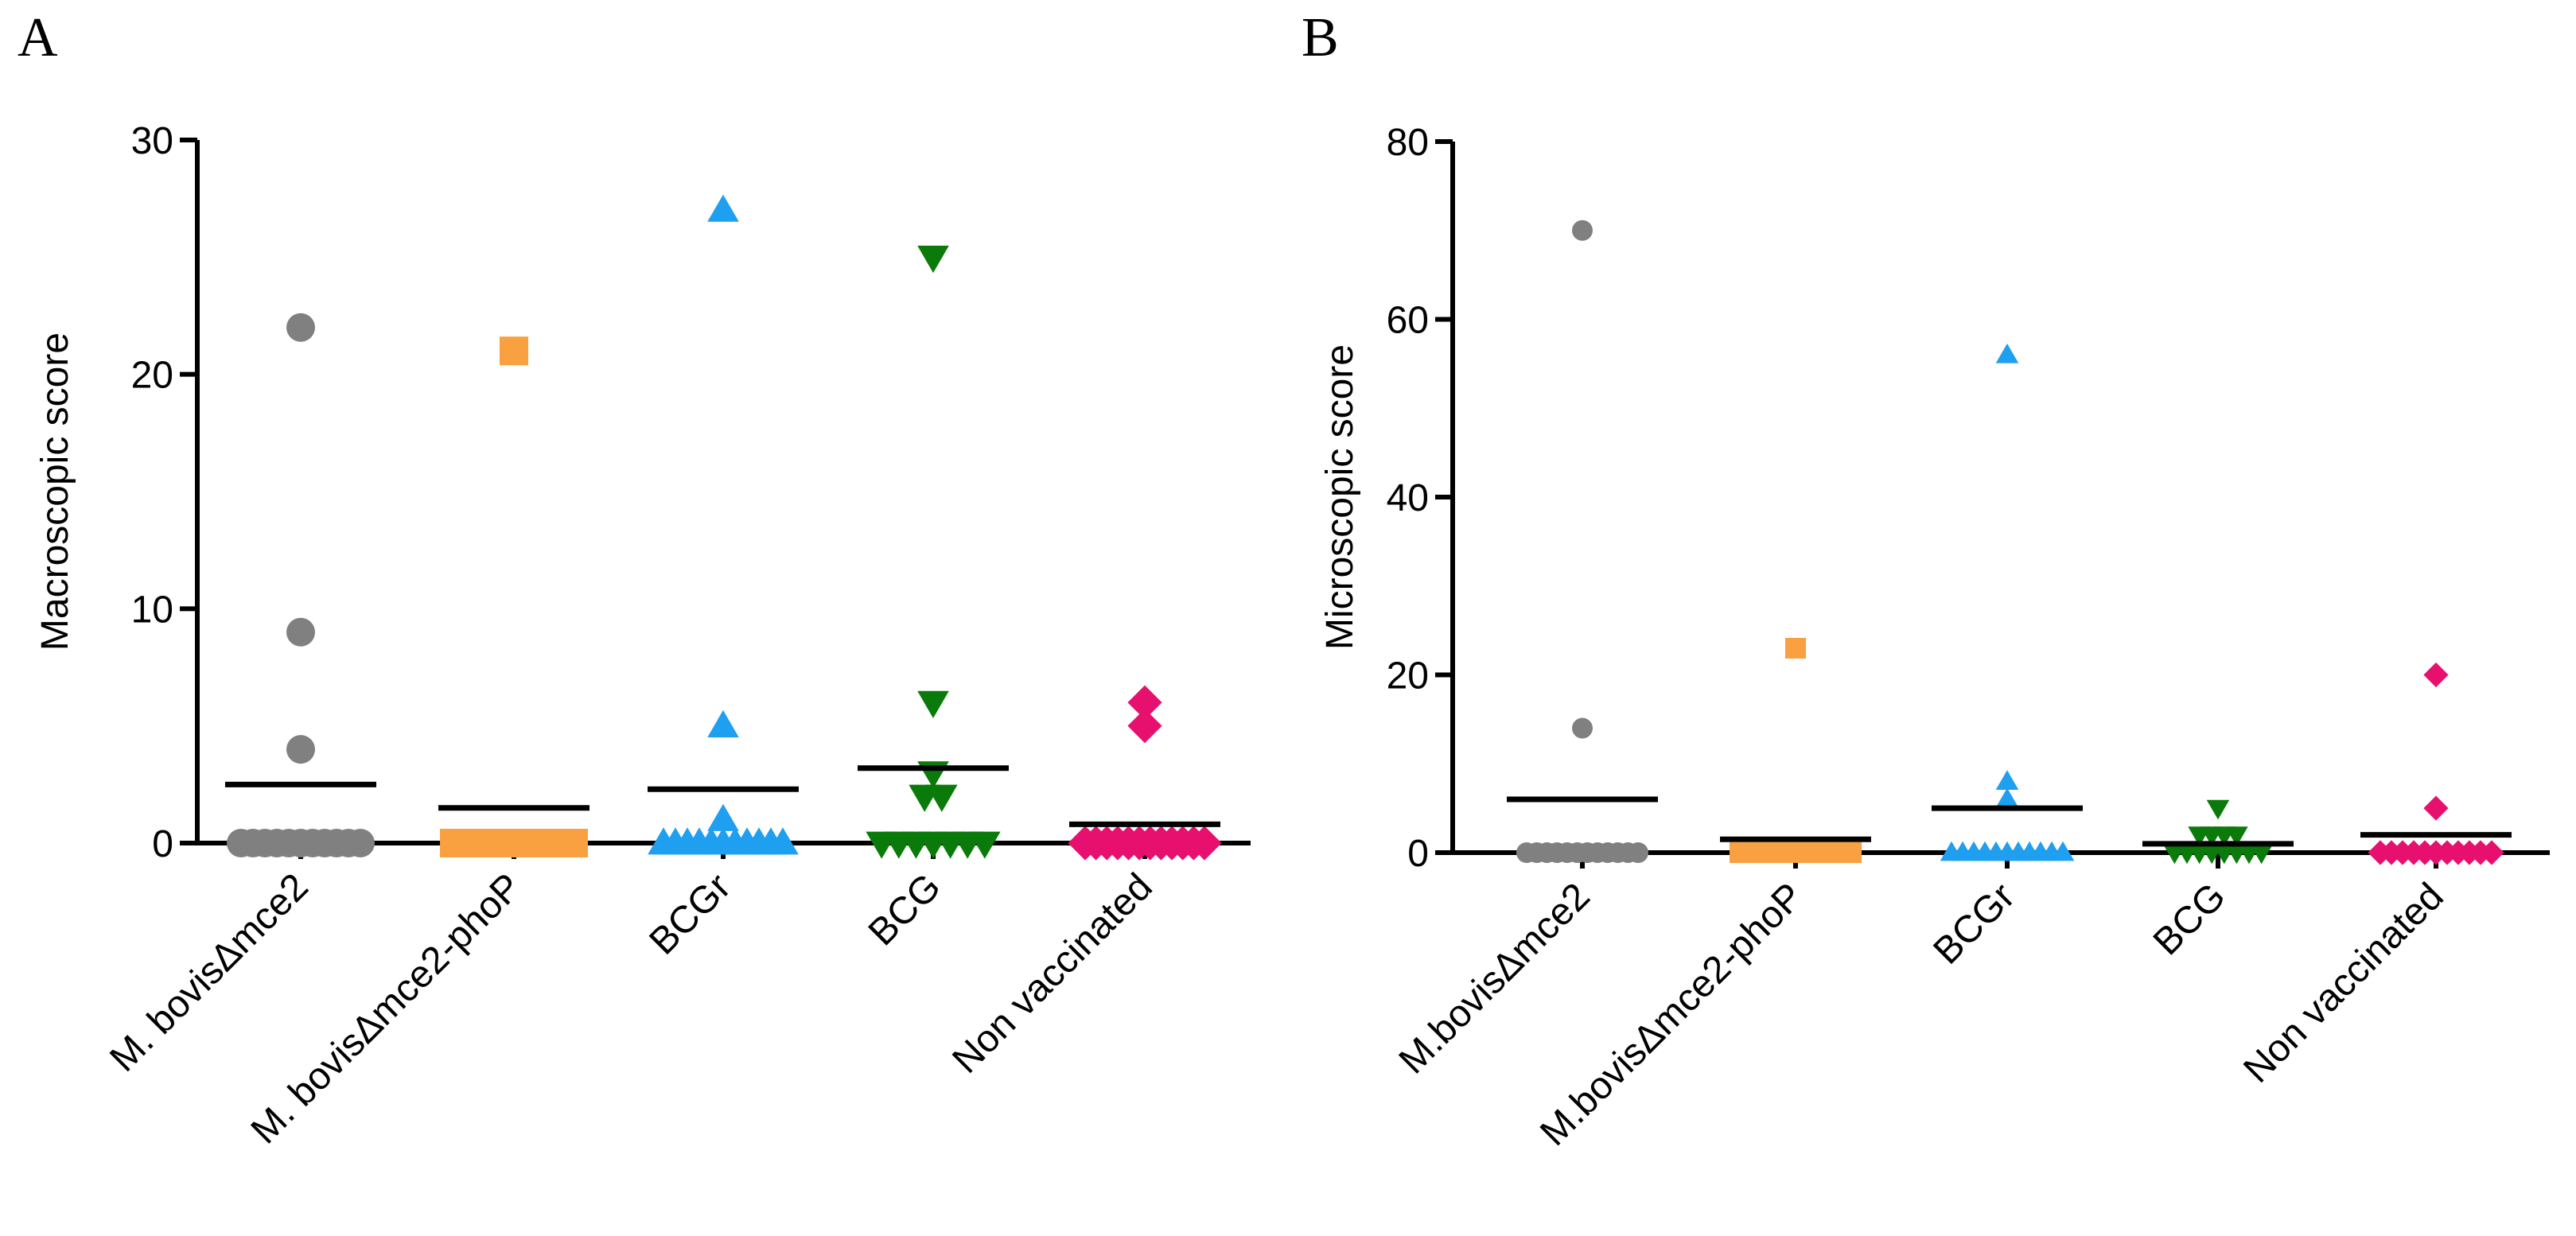  I want to click on y-tick-label: 10, so click(152, 610).